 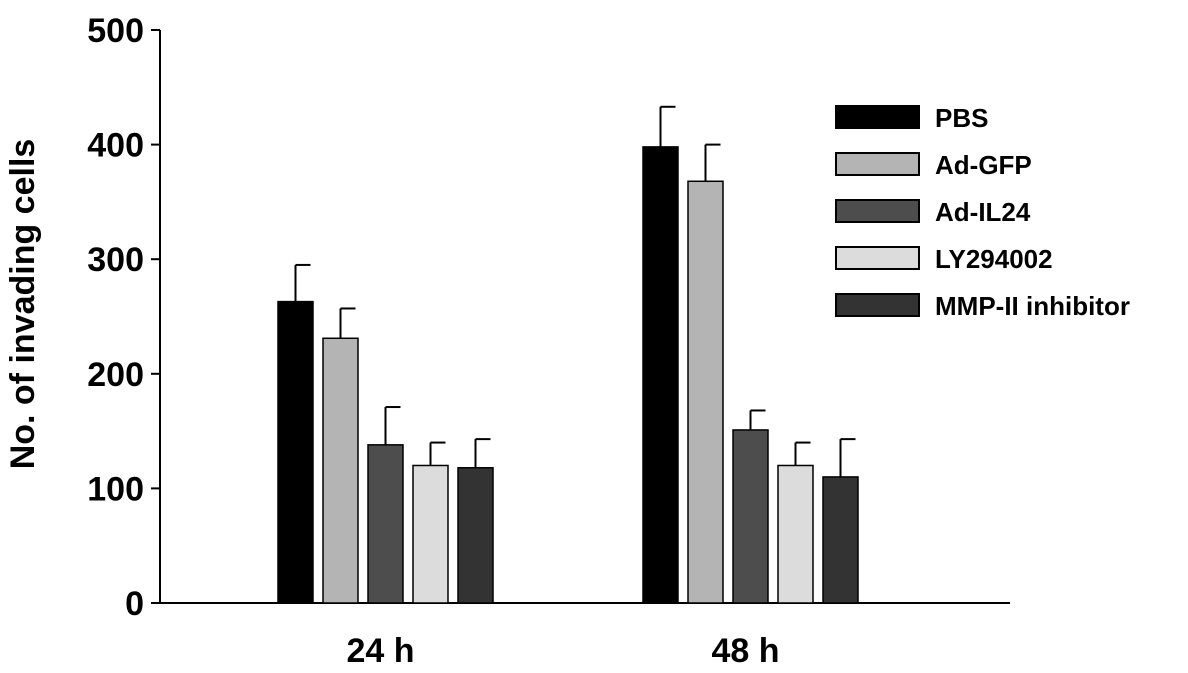 I want to click on x-category-label: 24 h, so click(x=380, y=651).